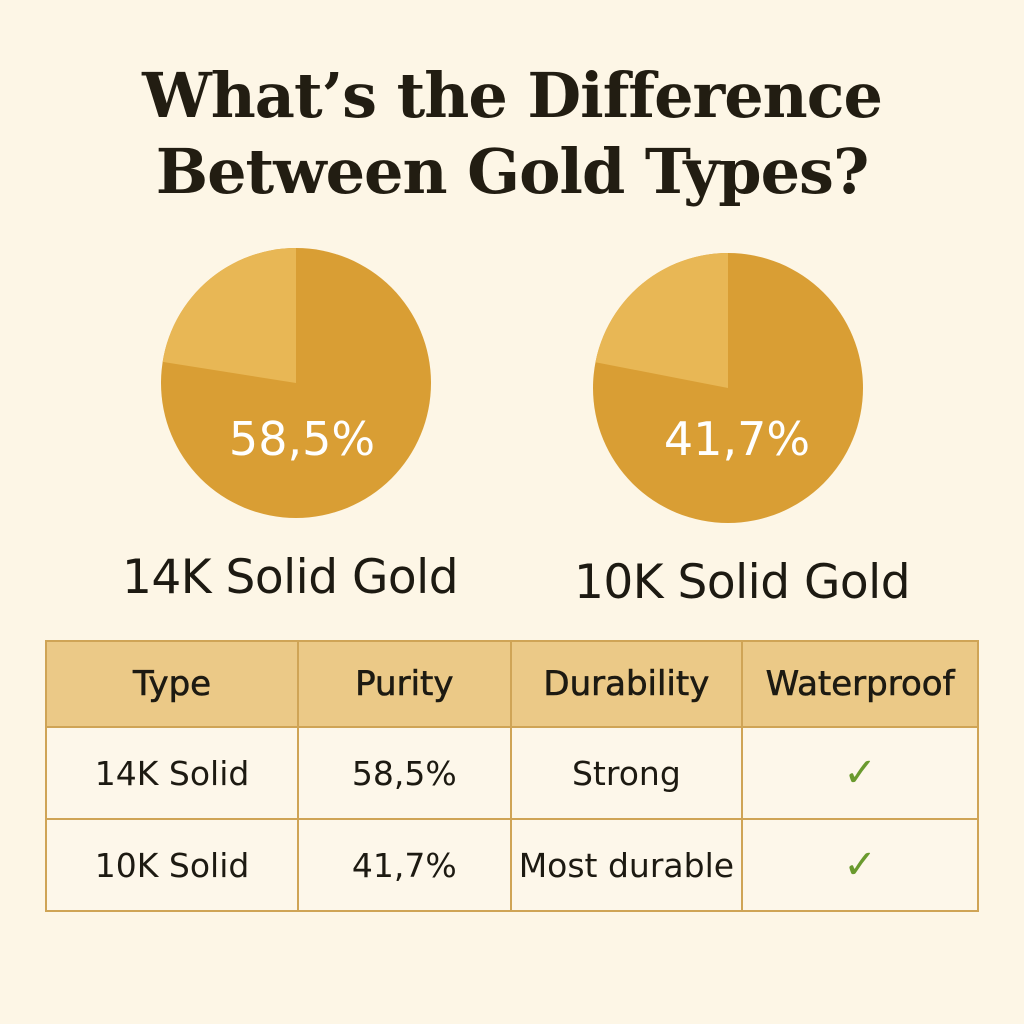  I want to click on title-line-2: Between Gold Types?, so click(512, 171).